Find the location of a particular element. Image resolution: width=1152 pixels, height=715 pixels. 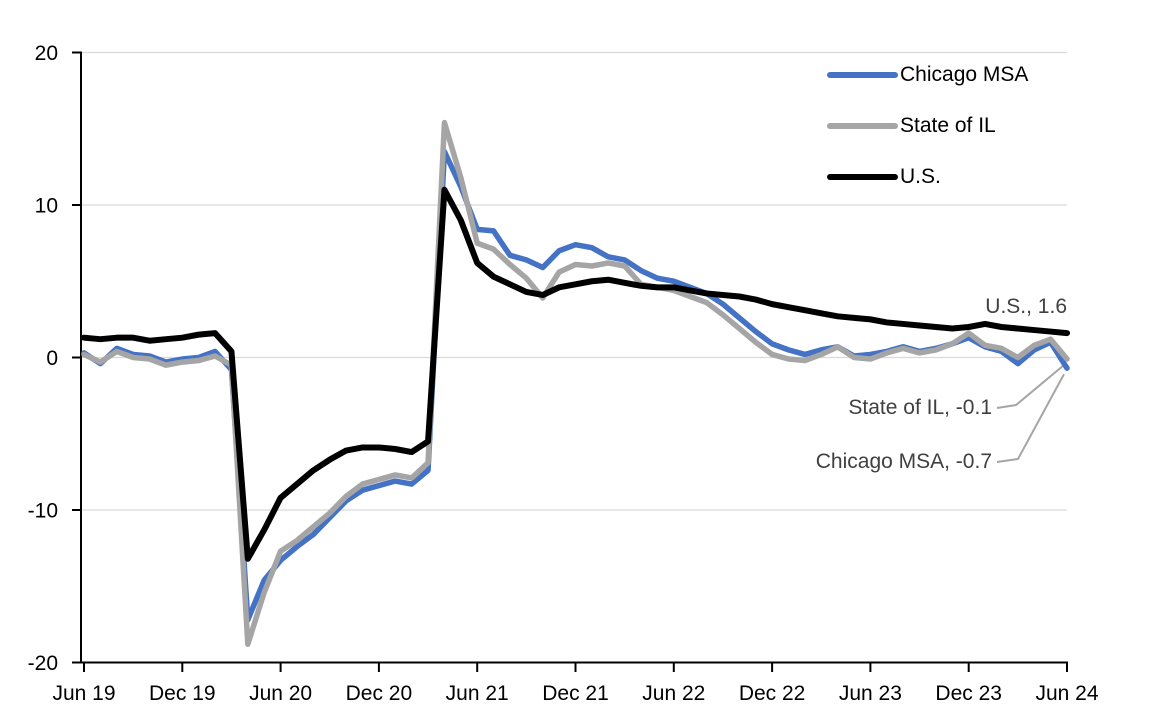

legend-label: U.S. is located at coordinates (920, 176).